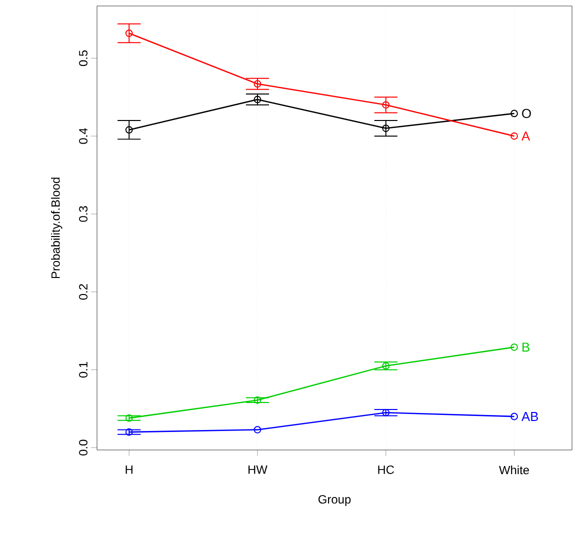 This screenshot has width=580, height=539. What do you see at coordinates (525, 136) in the screenshot?
I see `series-label: A` at bounding box center [525, 136].